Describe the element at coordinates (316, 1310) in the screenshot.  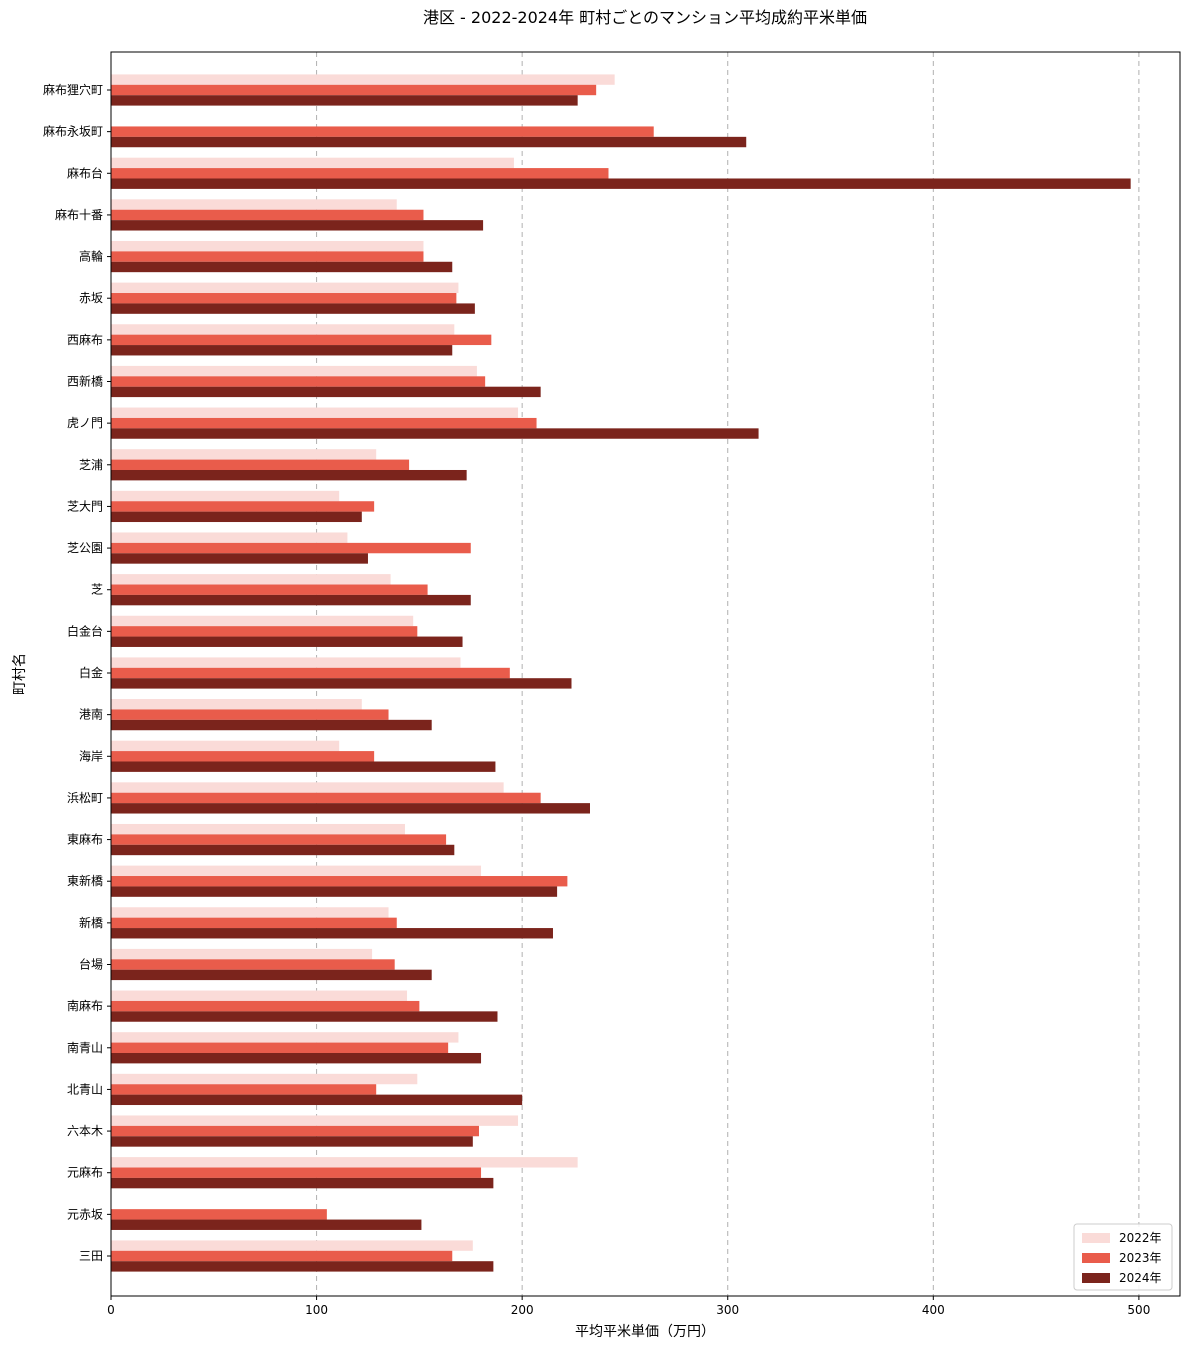
I see `x-tick-label: 100` at that location.